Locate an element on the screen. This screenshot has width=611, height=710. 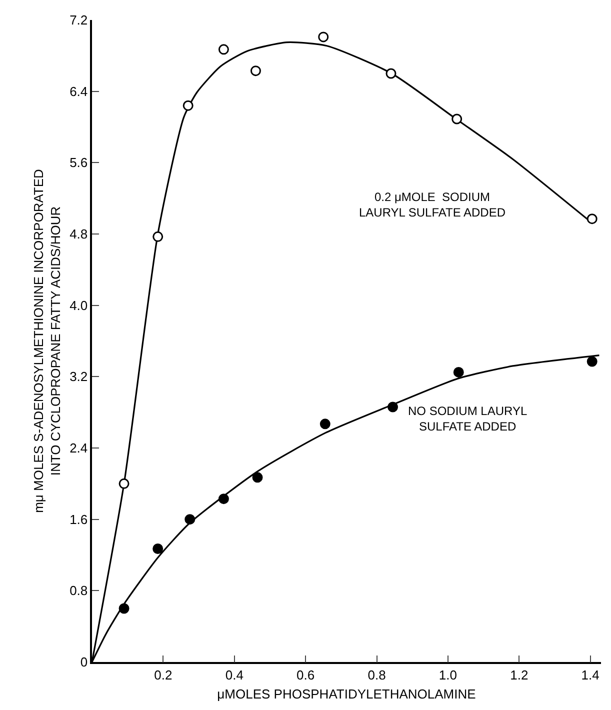
x-tick-label: 1.0 is located at coordinates (447, 674).